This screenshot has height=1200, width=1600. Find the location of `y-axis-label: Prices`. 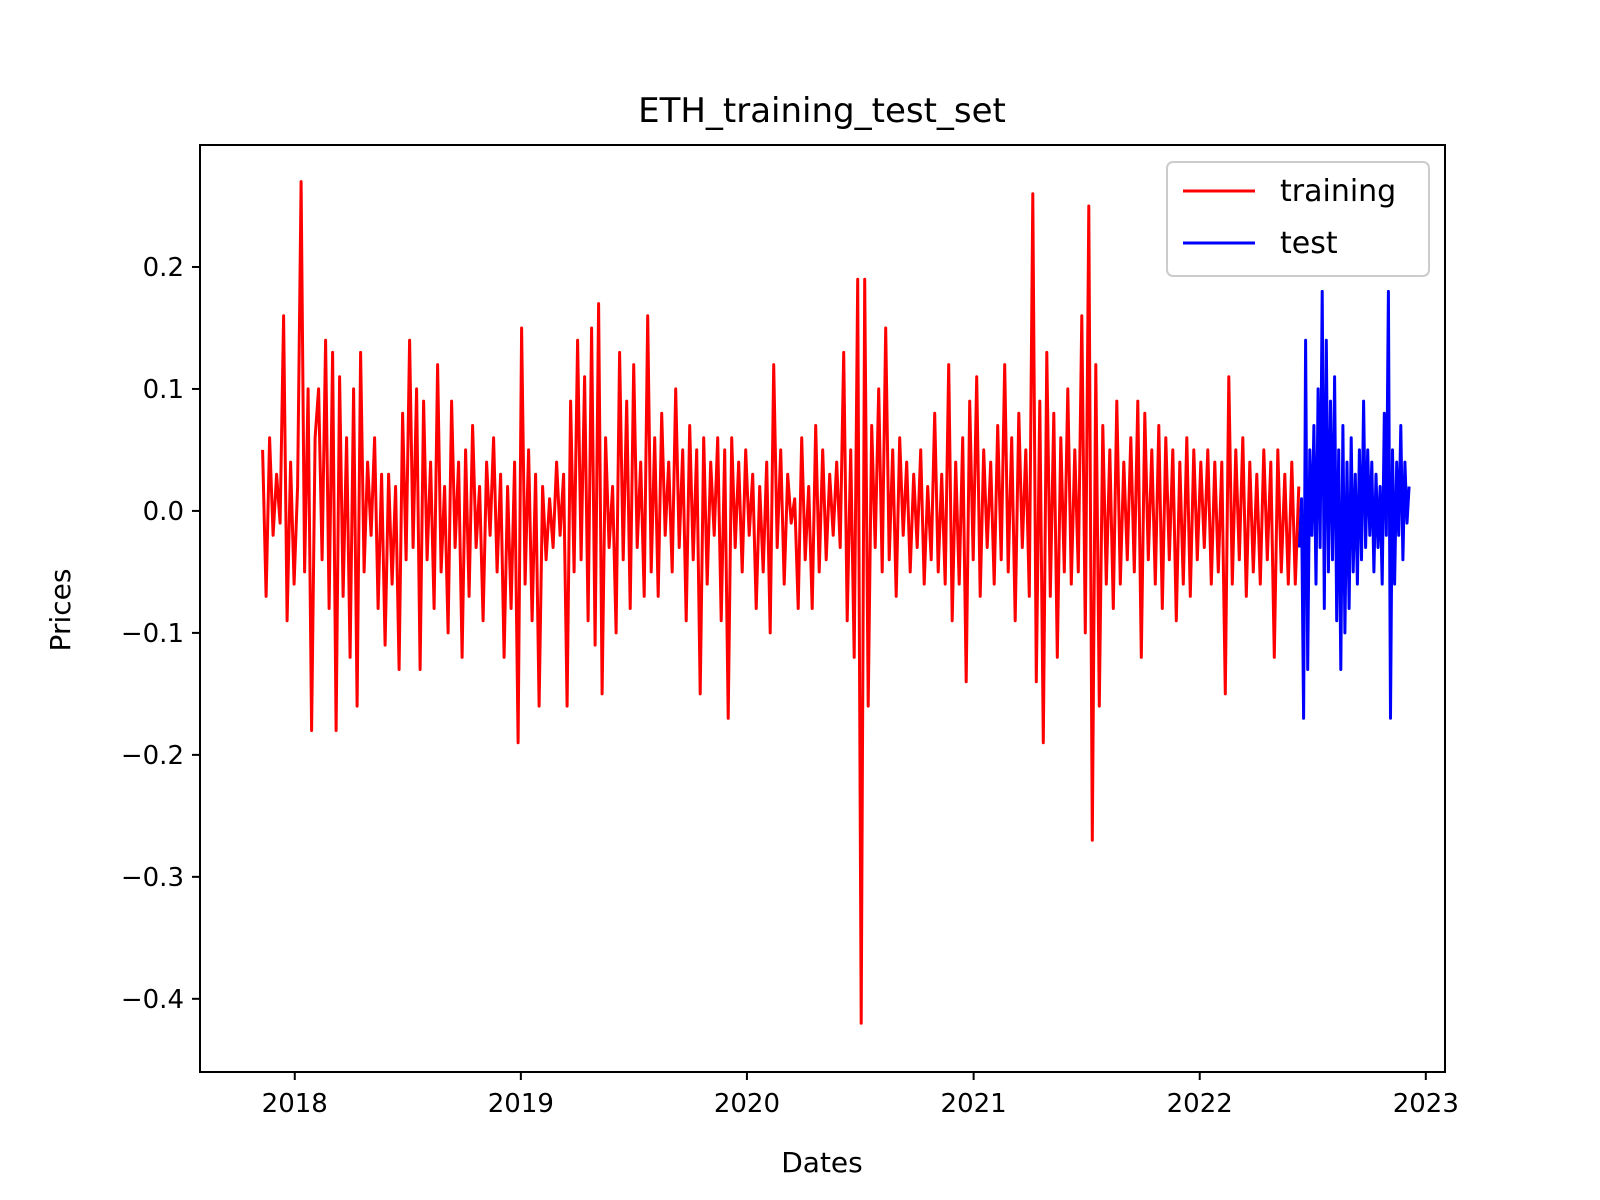

y-axis-label: Prices is located at coordinates (60, 610).